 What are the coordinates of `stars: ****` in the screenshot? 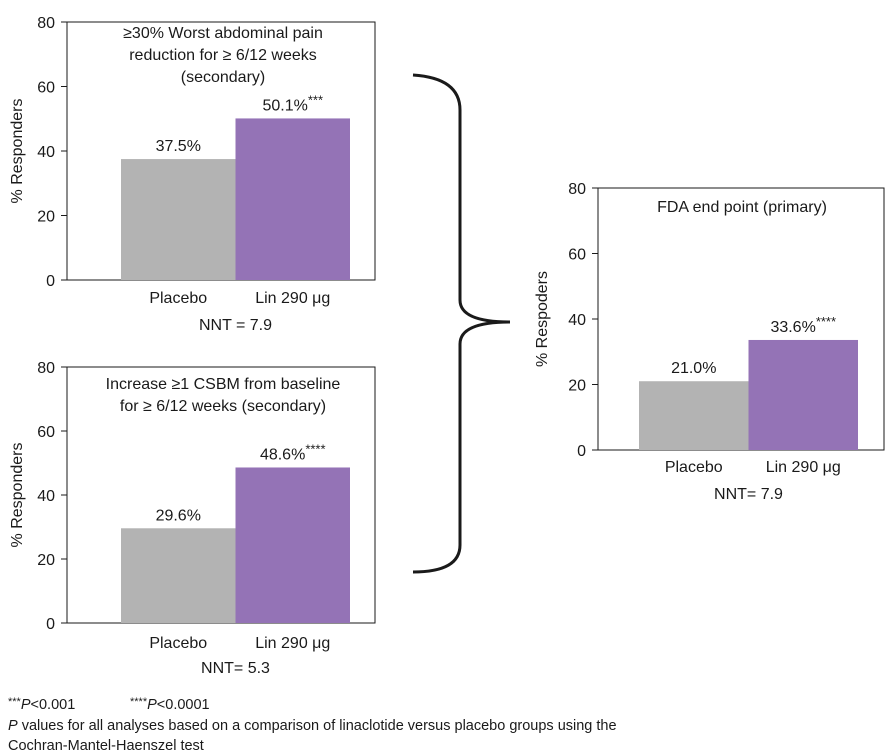 It's located at (139, 702).